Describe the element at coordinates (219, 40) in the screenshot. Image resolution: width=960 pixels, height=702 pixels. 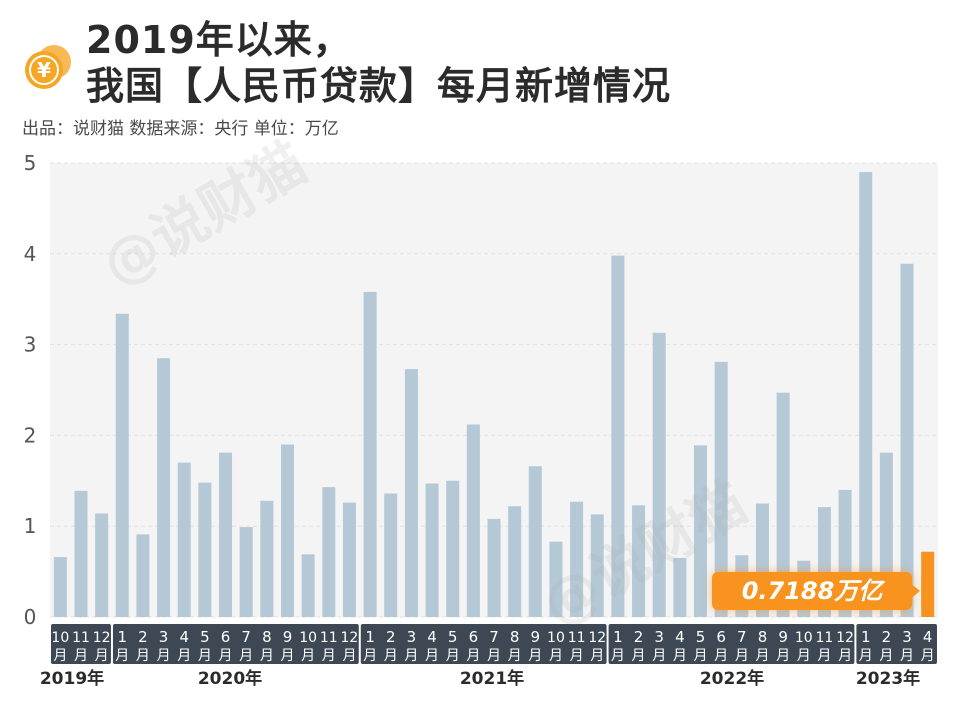
I see `page-title-line1: 2019年以来，` at that location.